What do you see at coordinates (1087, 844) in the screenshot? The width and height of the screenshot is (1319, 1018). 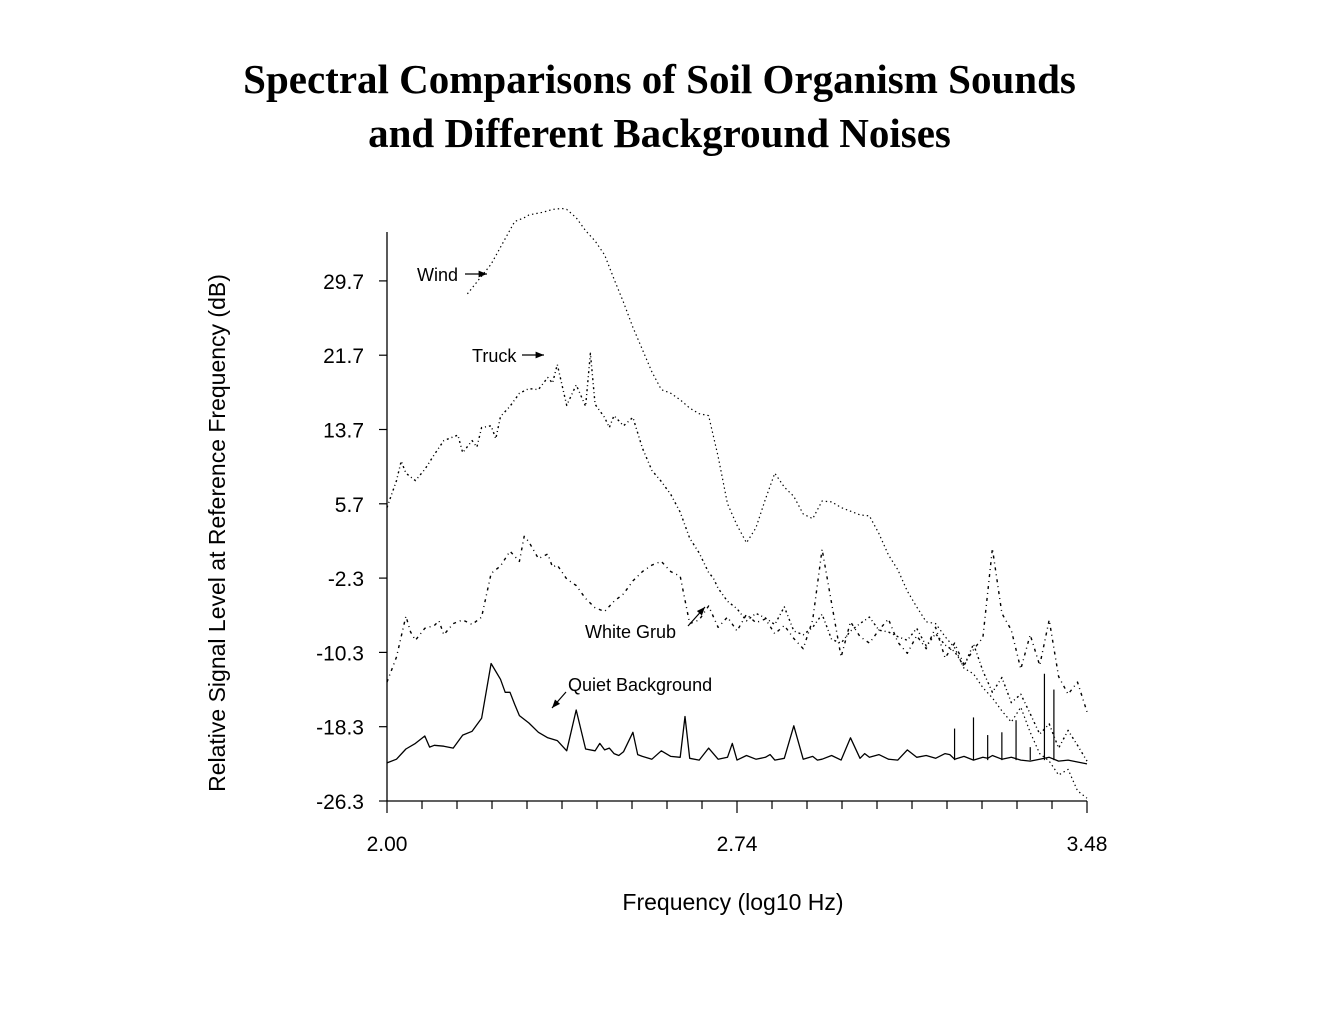 I see `x-tick-label: 3.48` at bounding box center [1087, 844].